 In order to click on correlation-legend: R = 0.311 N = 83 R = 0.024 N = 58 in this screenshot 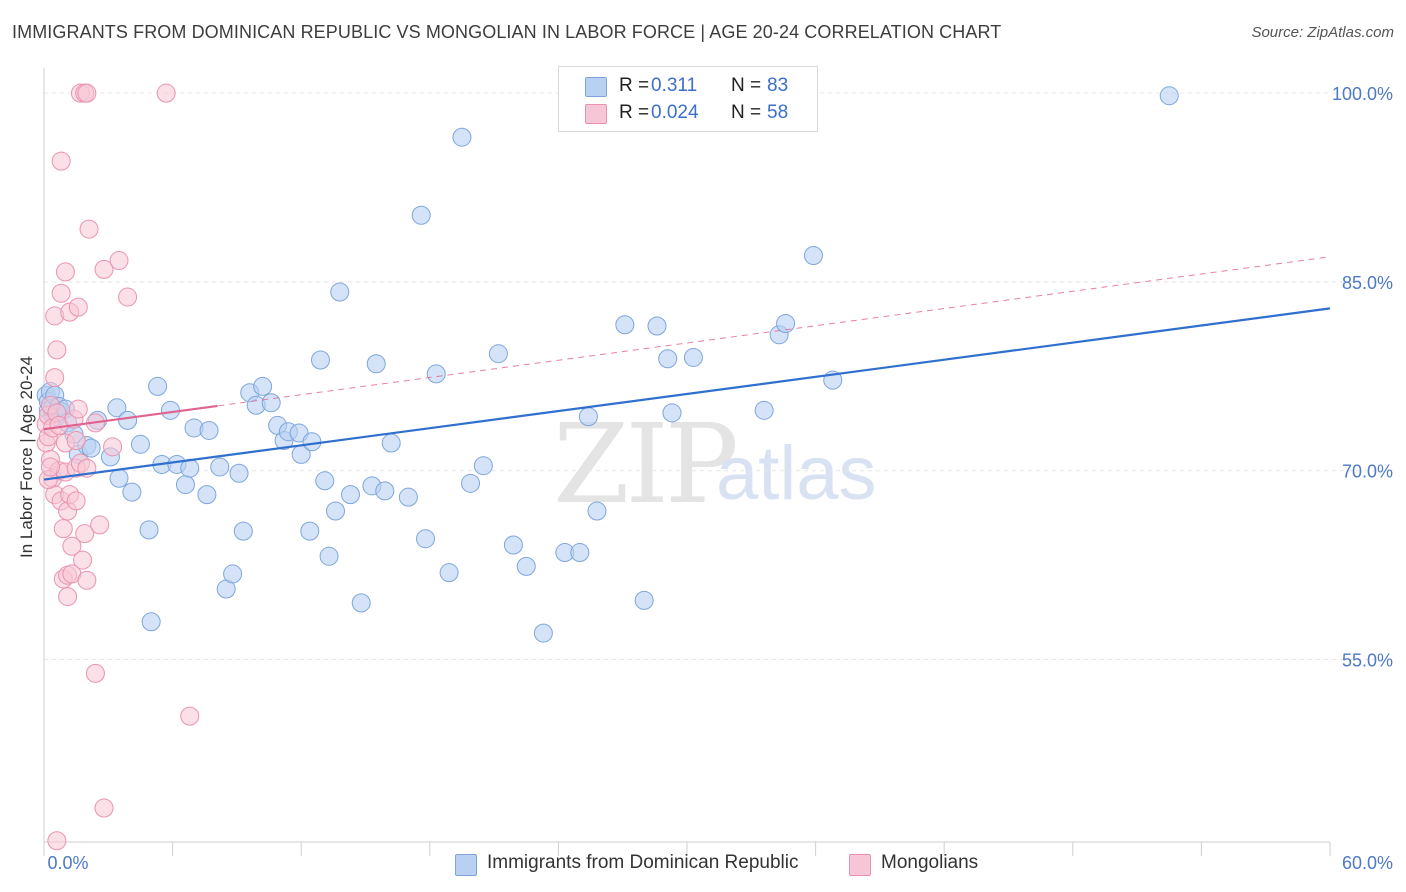, I will do `click(688, 99)`.